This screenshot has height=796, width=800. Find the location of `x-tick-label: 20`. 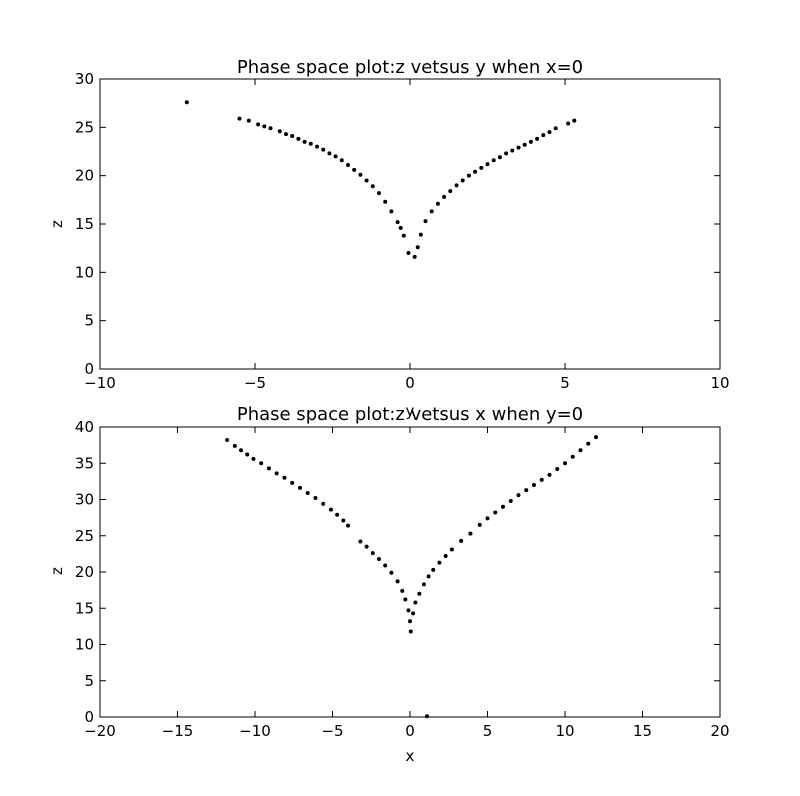

x-tick-label: 20 is located at coordinates (719, 731).